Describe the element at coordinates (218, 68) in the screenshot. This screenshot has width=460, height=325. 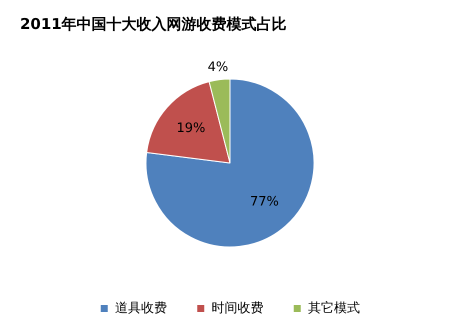
I see `data-label: 4%` at that location.